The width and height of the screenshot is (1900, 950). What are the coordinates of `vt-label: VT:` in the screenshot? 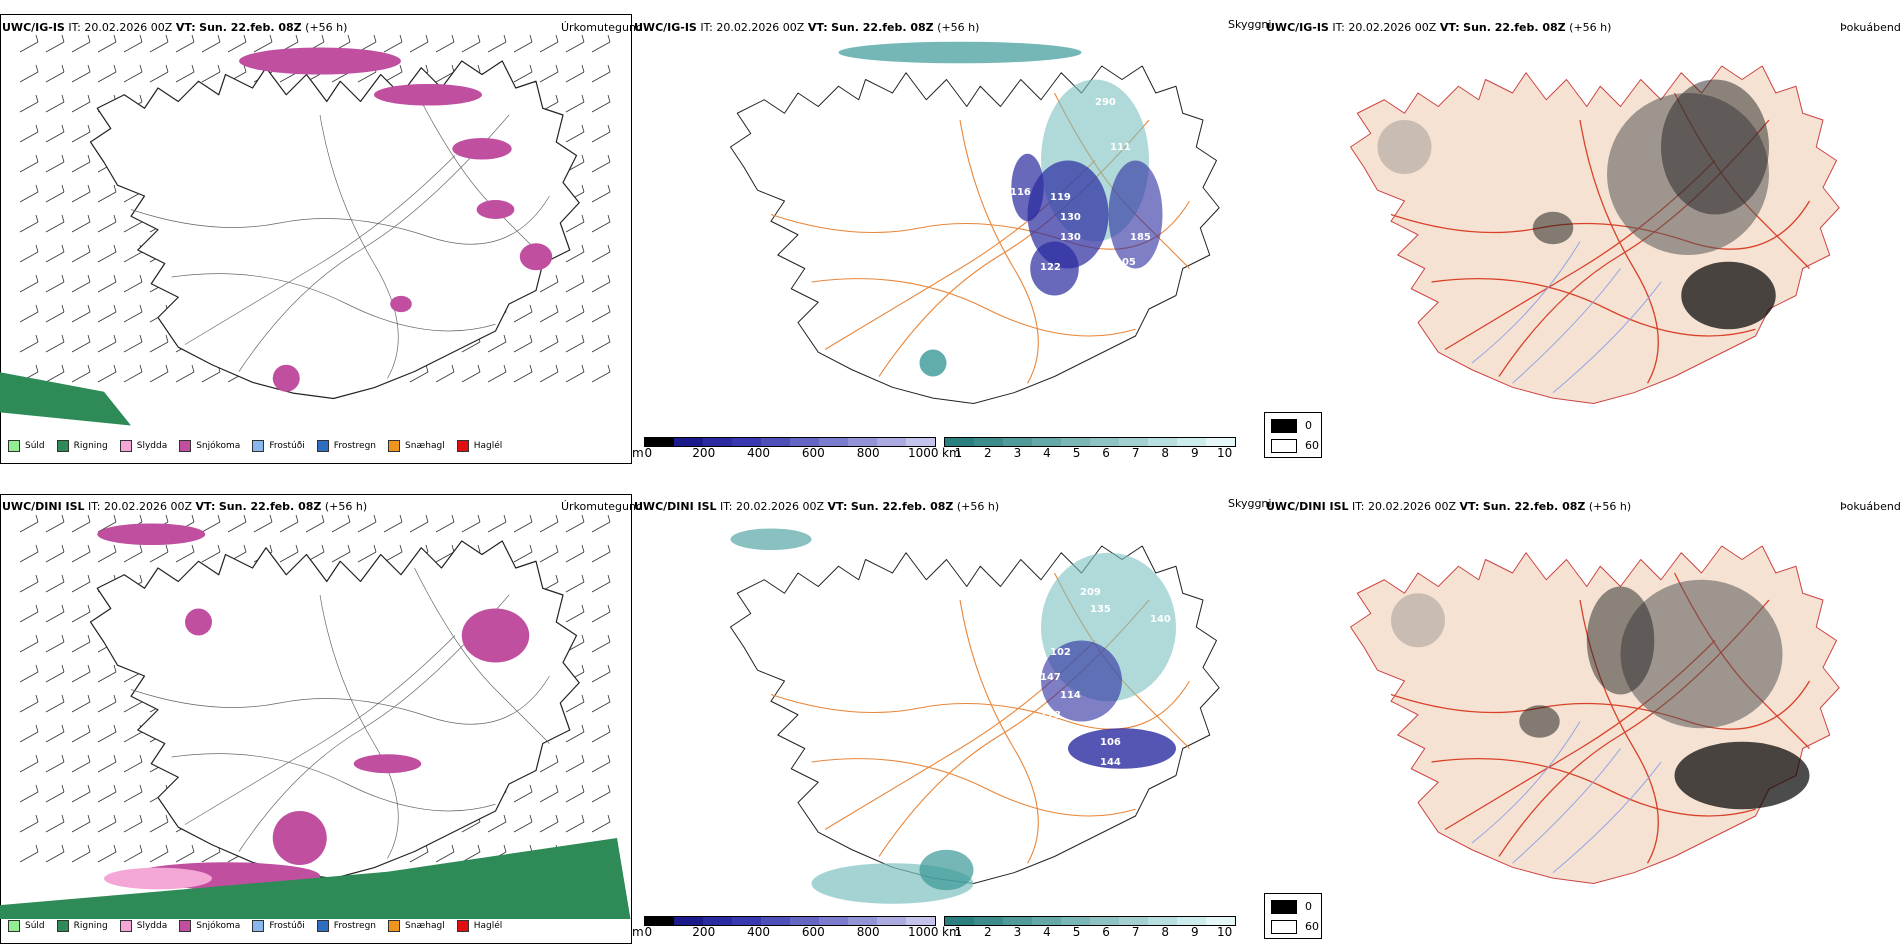 It's located at (1469, 506).